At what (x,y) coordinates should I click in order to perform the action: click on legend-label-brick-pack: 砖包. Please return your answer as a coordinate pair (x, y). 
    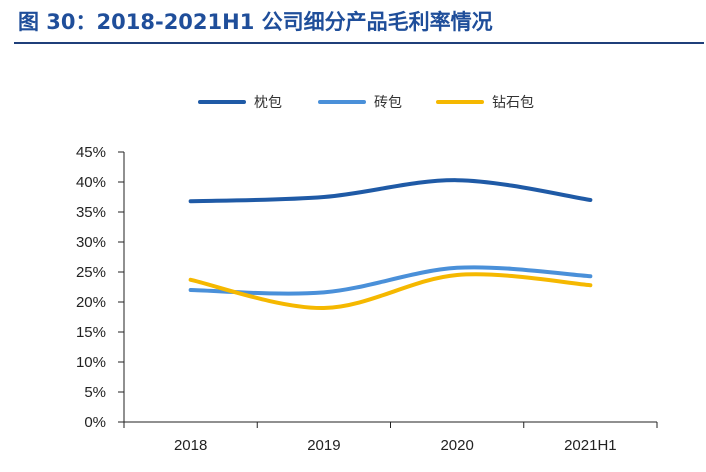
    Looking at the image, I should click on (388, 103).